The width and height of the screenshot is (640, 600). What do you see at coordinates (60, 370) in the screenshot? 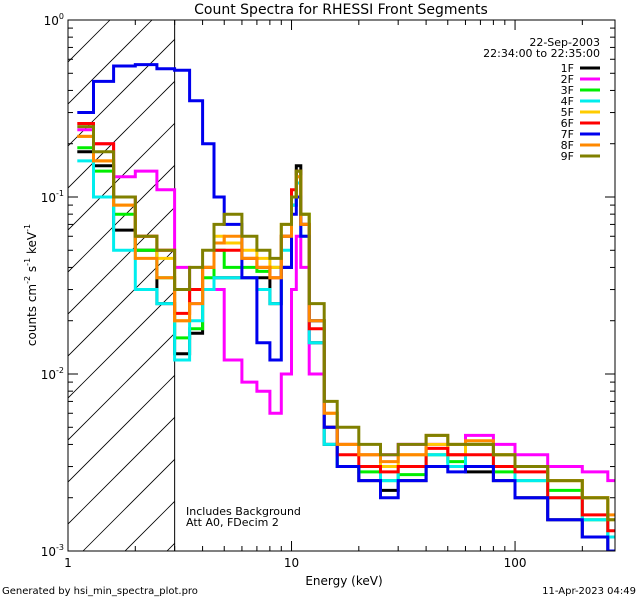
I see `y-tick-exponent: -2` at bounding box center [60, 370].